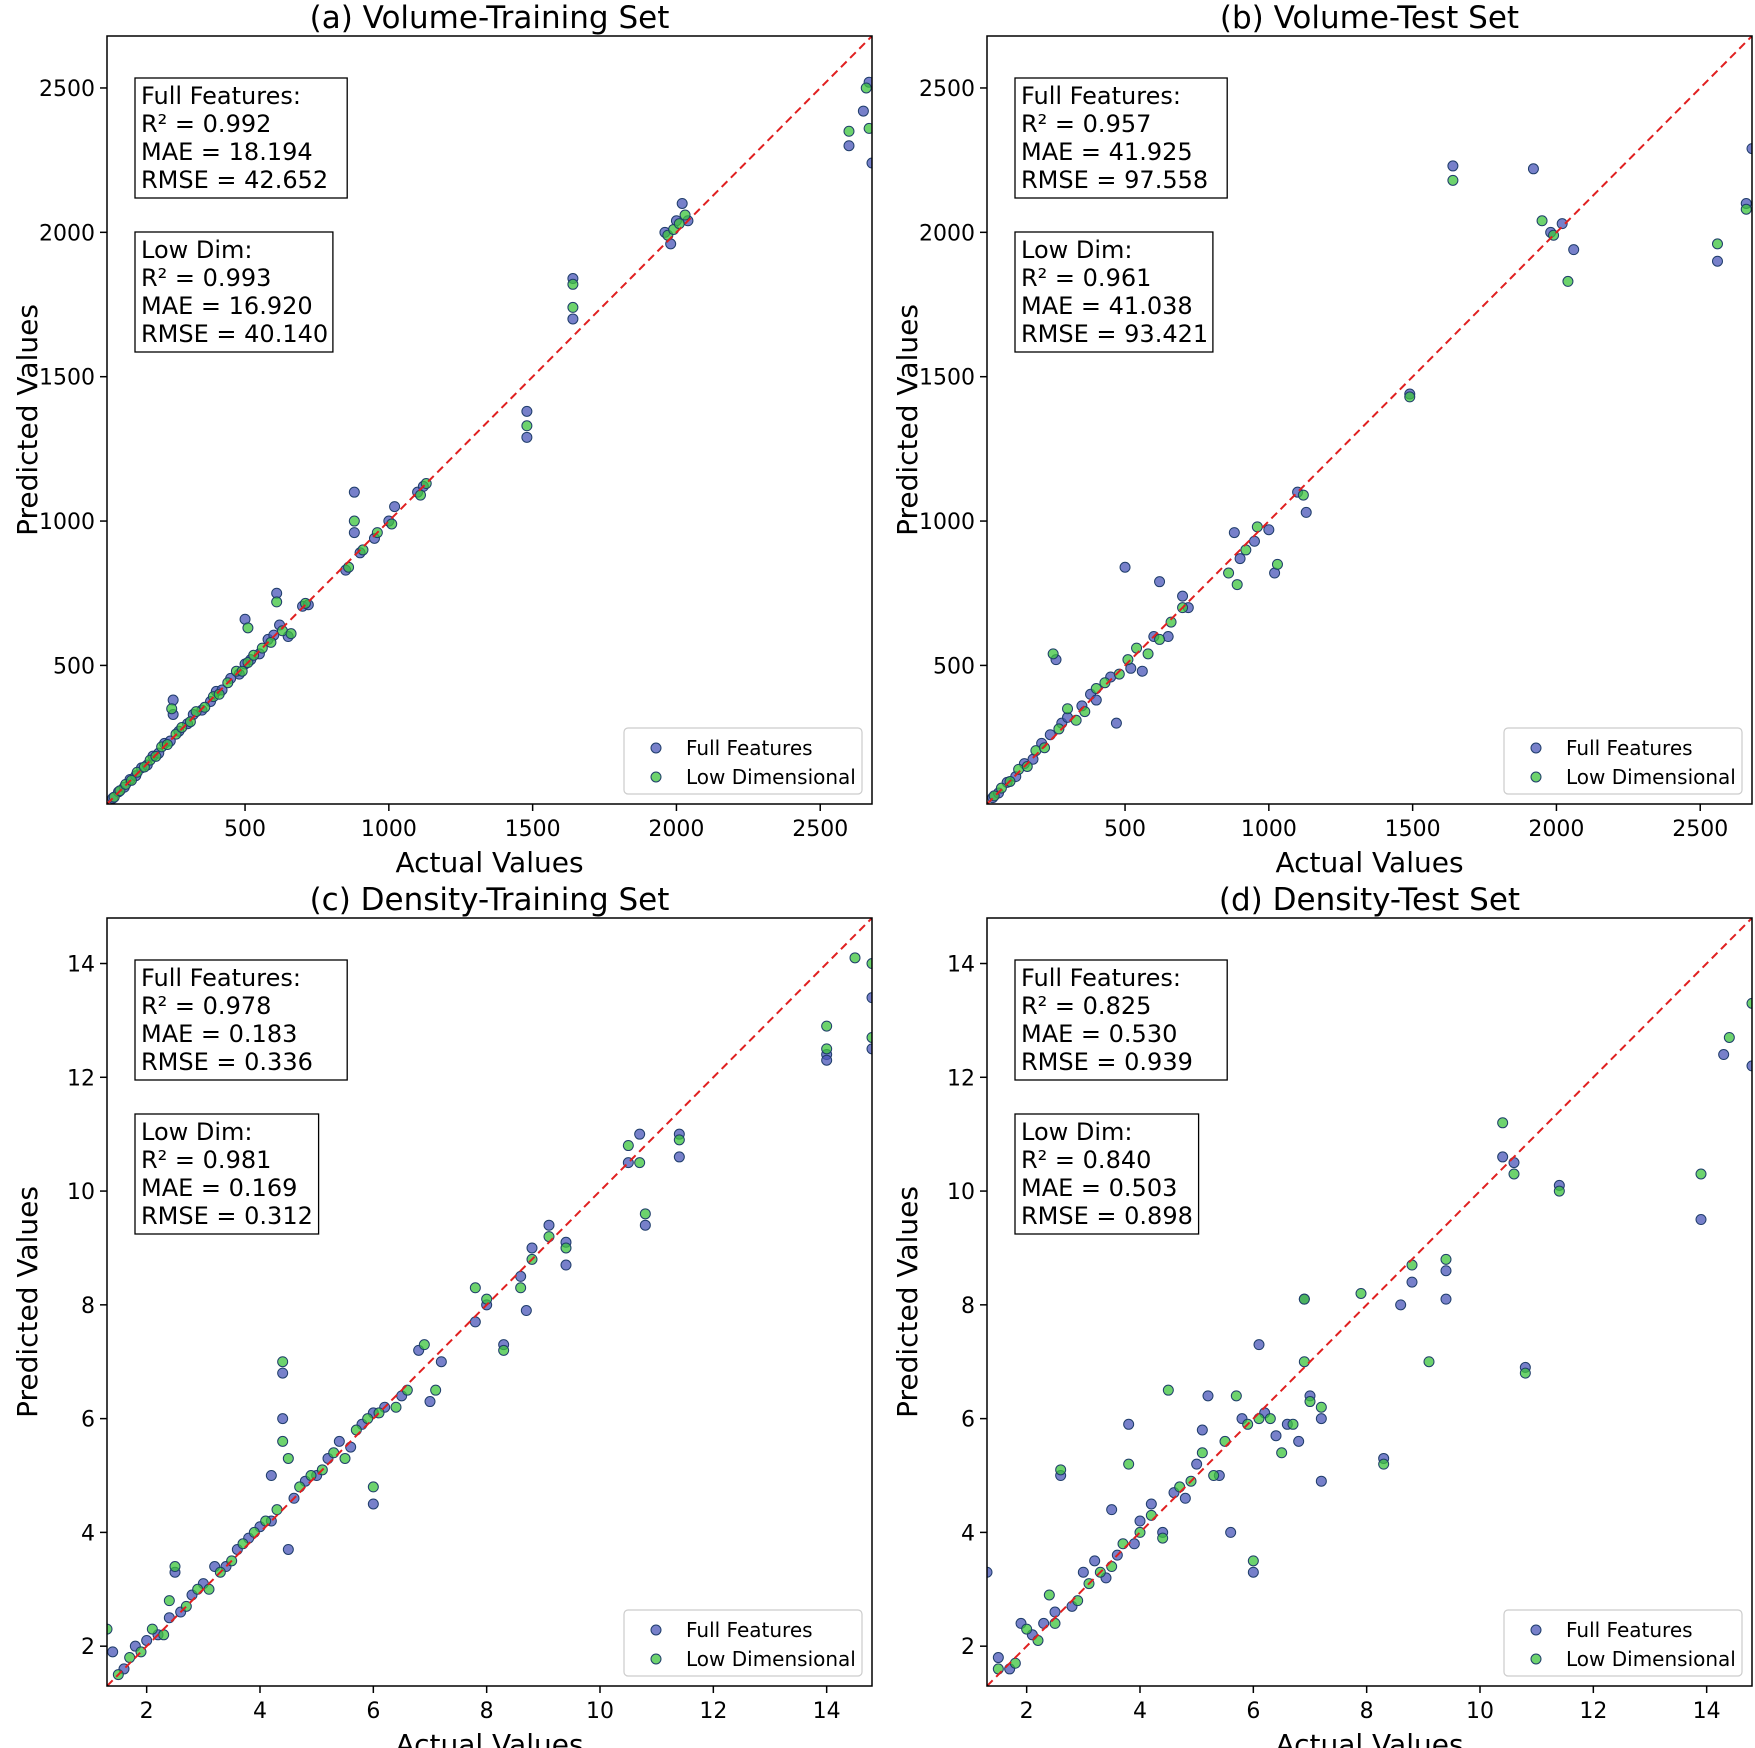  I want to click on y-tick-label: 500, so click(954, 666).